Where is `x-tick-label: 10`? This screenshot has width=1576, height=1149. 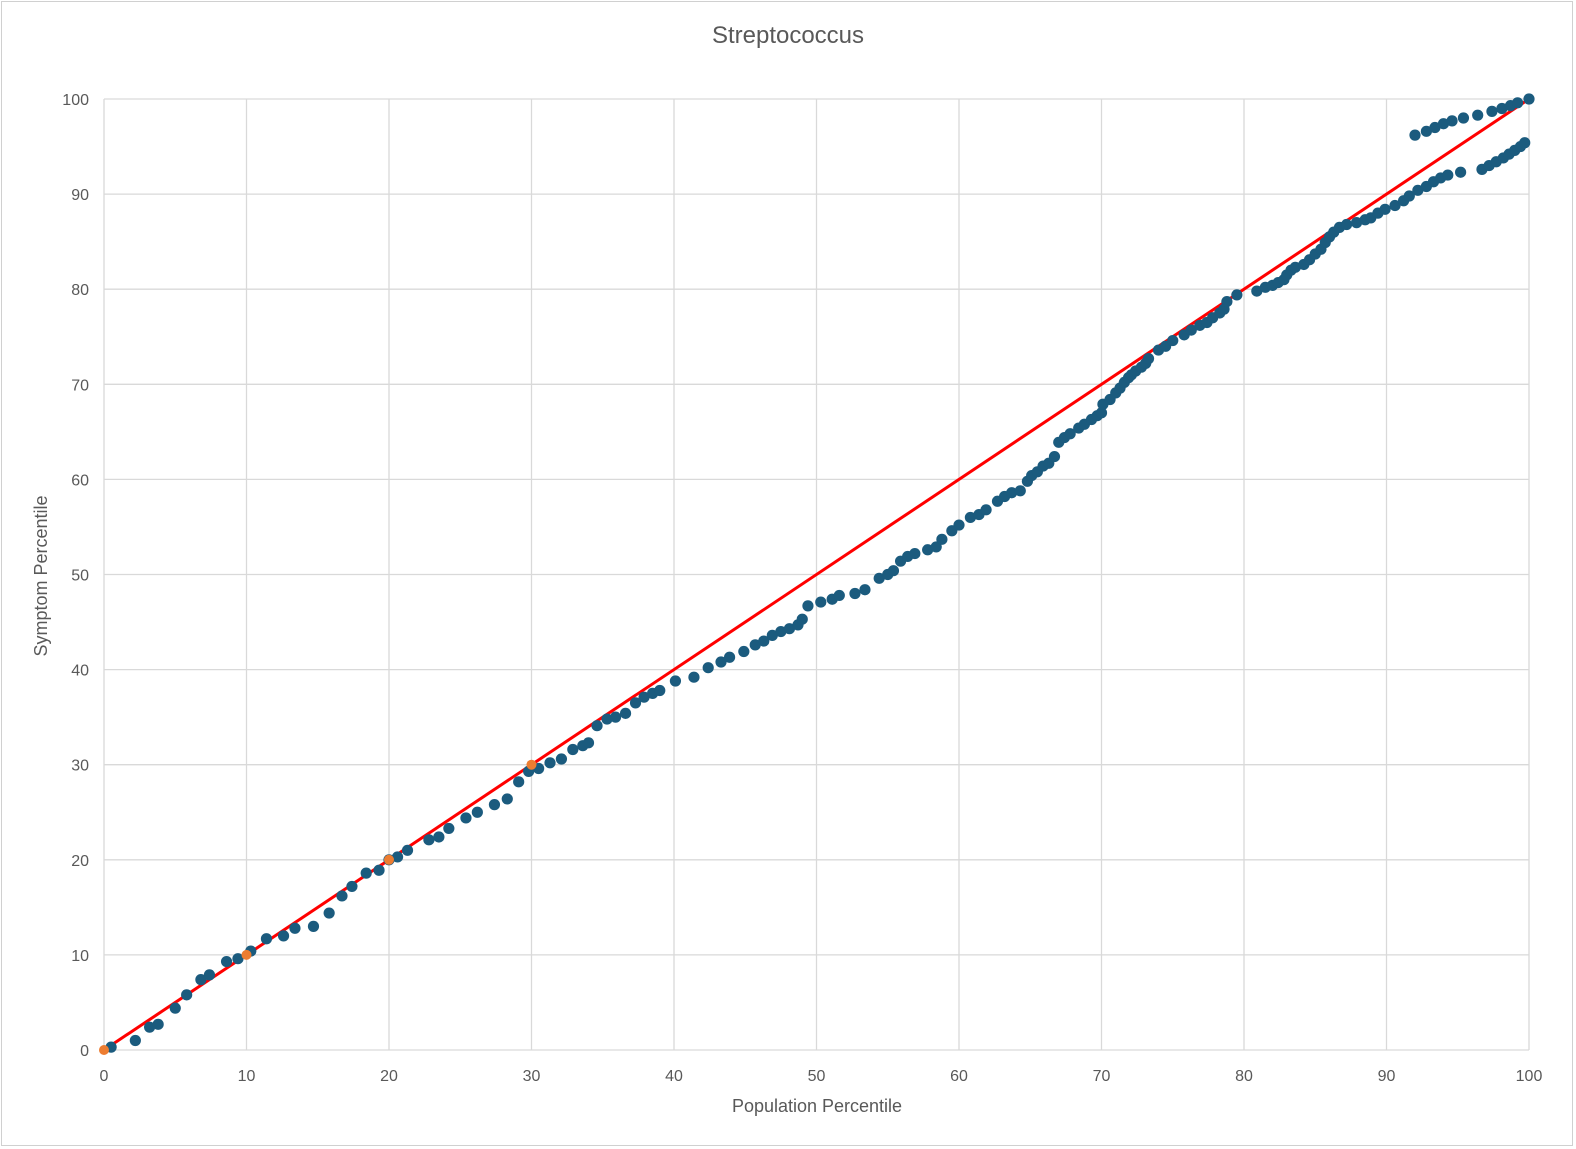
x-tick-label: 10 is located at coordinates (247, 1076).